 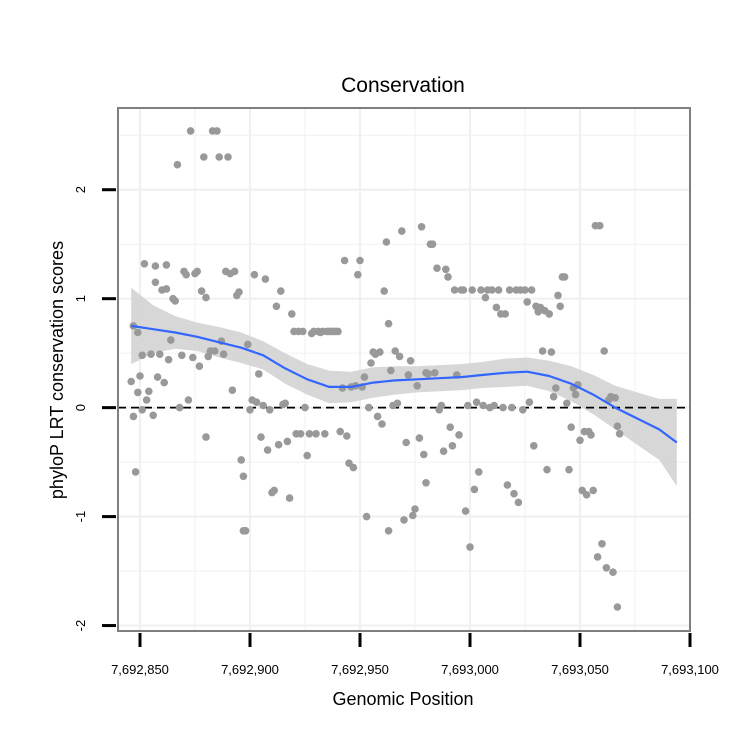 What do you see at coordinates (580, 669) in the screenshot?
I see `x-tick-label: 7,693,050` at bounding box center [580, 669].